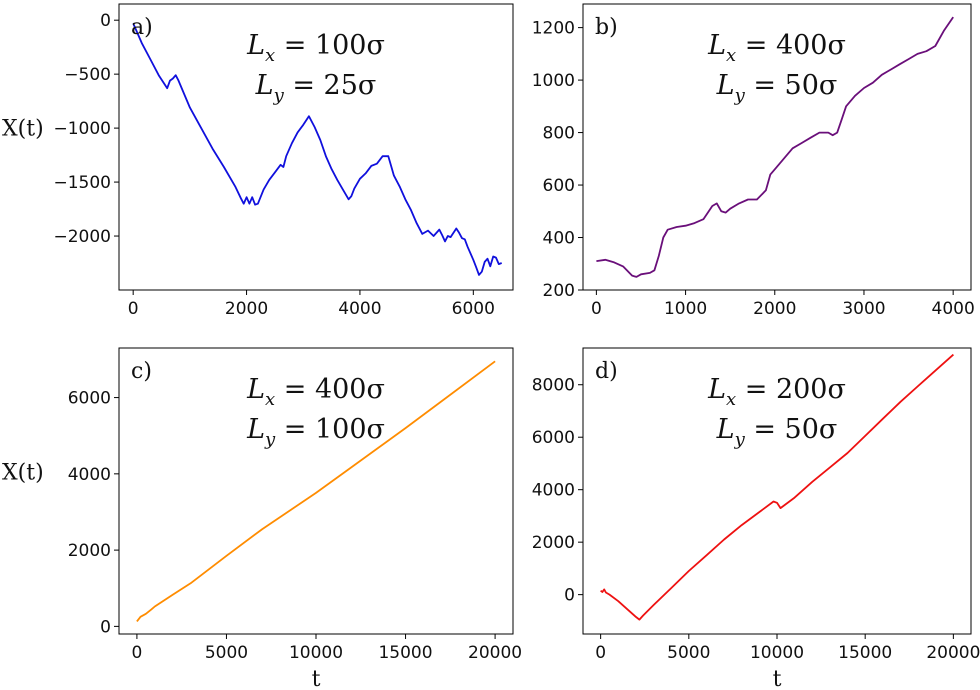 Image resolution: width=980 pixels, height=690 pixels. Describe the element at coordinates (559, 291) in the screenshot. I see `y-tick-label: 200` at that location.